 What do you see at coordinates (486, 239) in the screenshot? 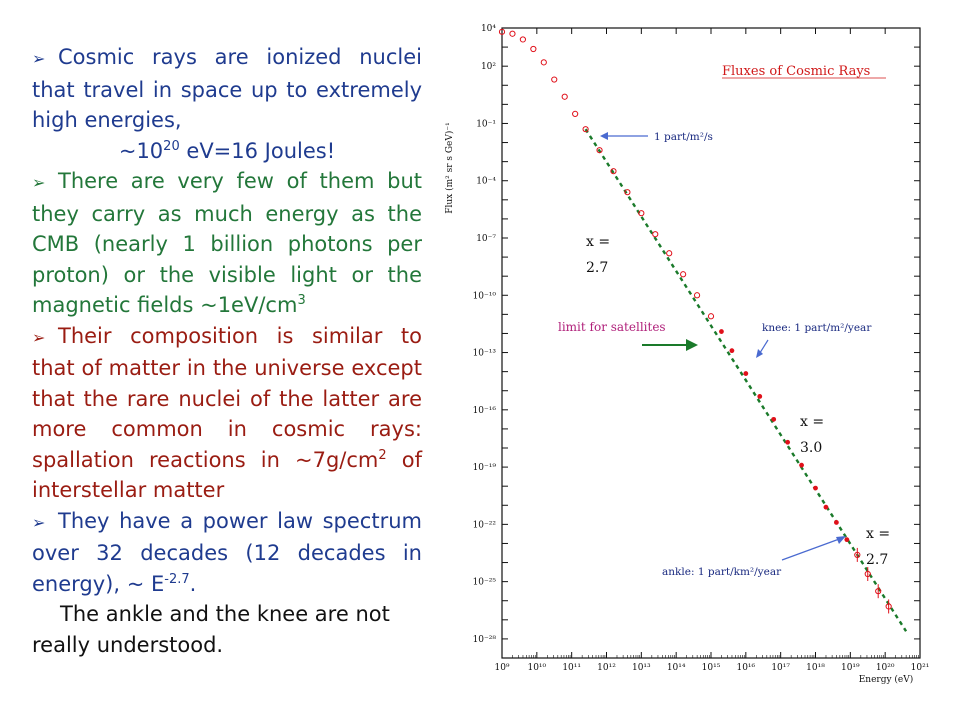
I see `y-tick-label: 10⁻⁷` at bounding box center [486, 239].